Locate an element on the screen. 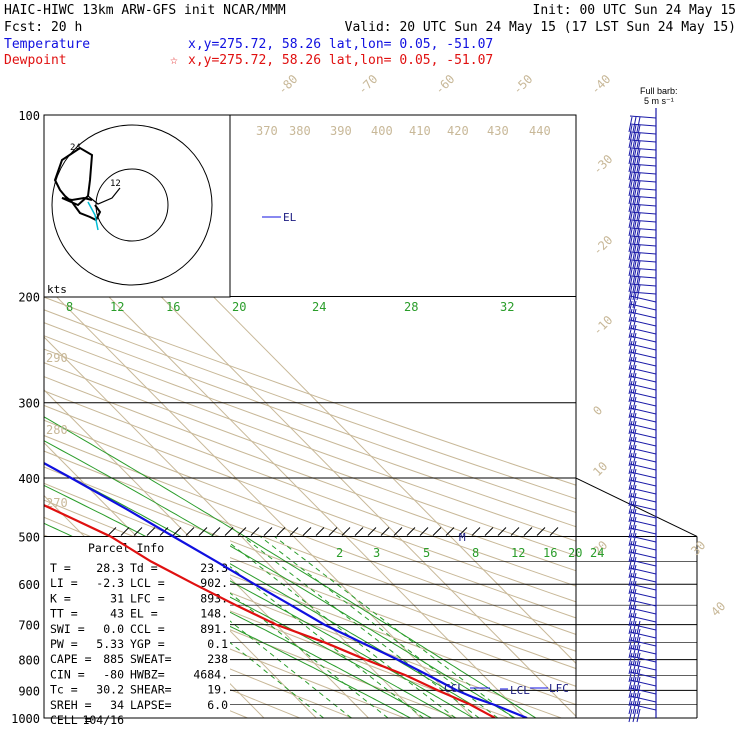 The height and width of the screenshot is (740, 740). isotherm-label: -10 is located at coordinates (602, 325).